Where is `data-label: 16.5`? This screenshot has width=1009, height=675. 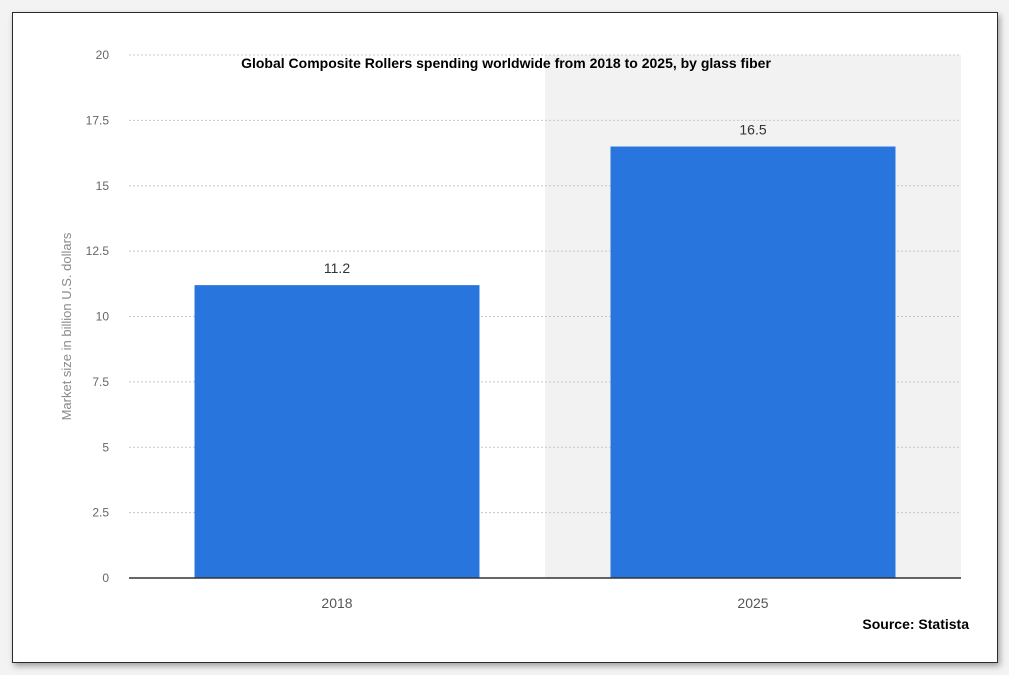 data-label: 16.5 is located at coordinates (752, 130).